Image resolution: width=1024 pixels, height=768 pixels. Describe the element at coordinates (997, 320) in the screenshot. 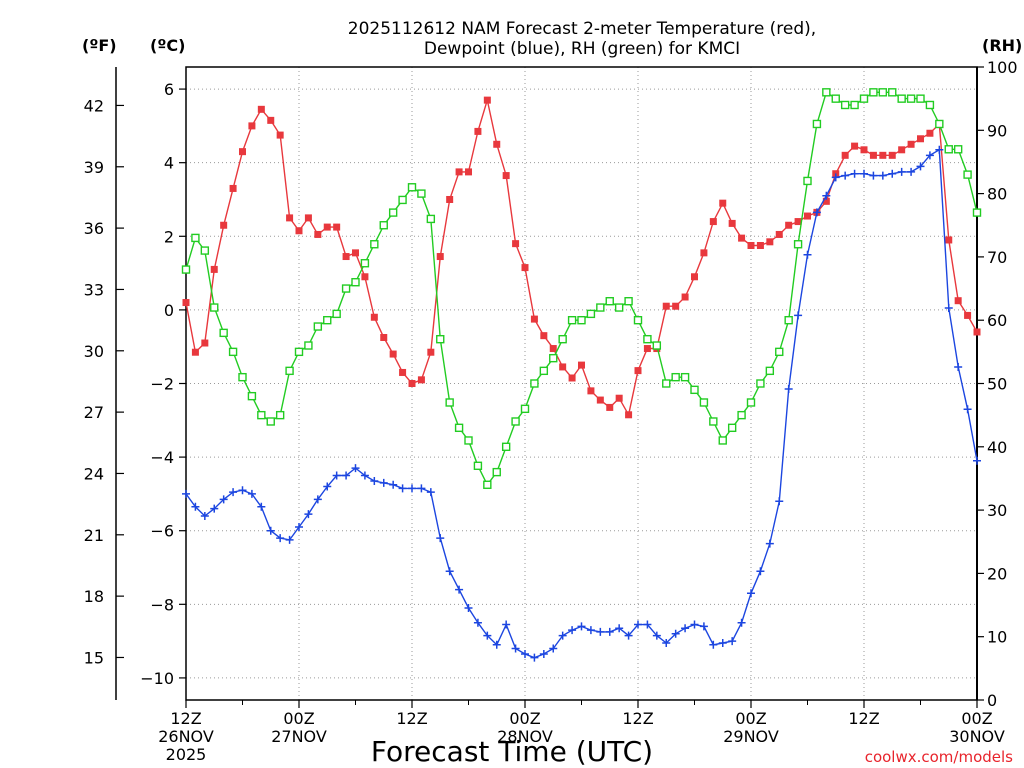

I see `rh-tick-label: 60` at that location.